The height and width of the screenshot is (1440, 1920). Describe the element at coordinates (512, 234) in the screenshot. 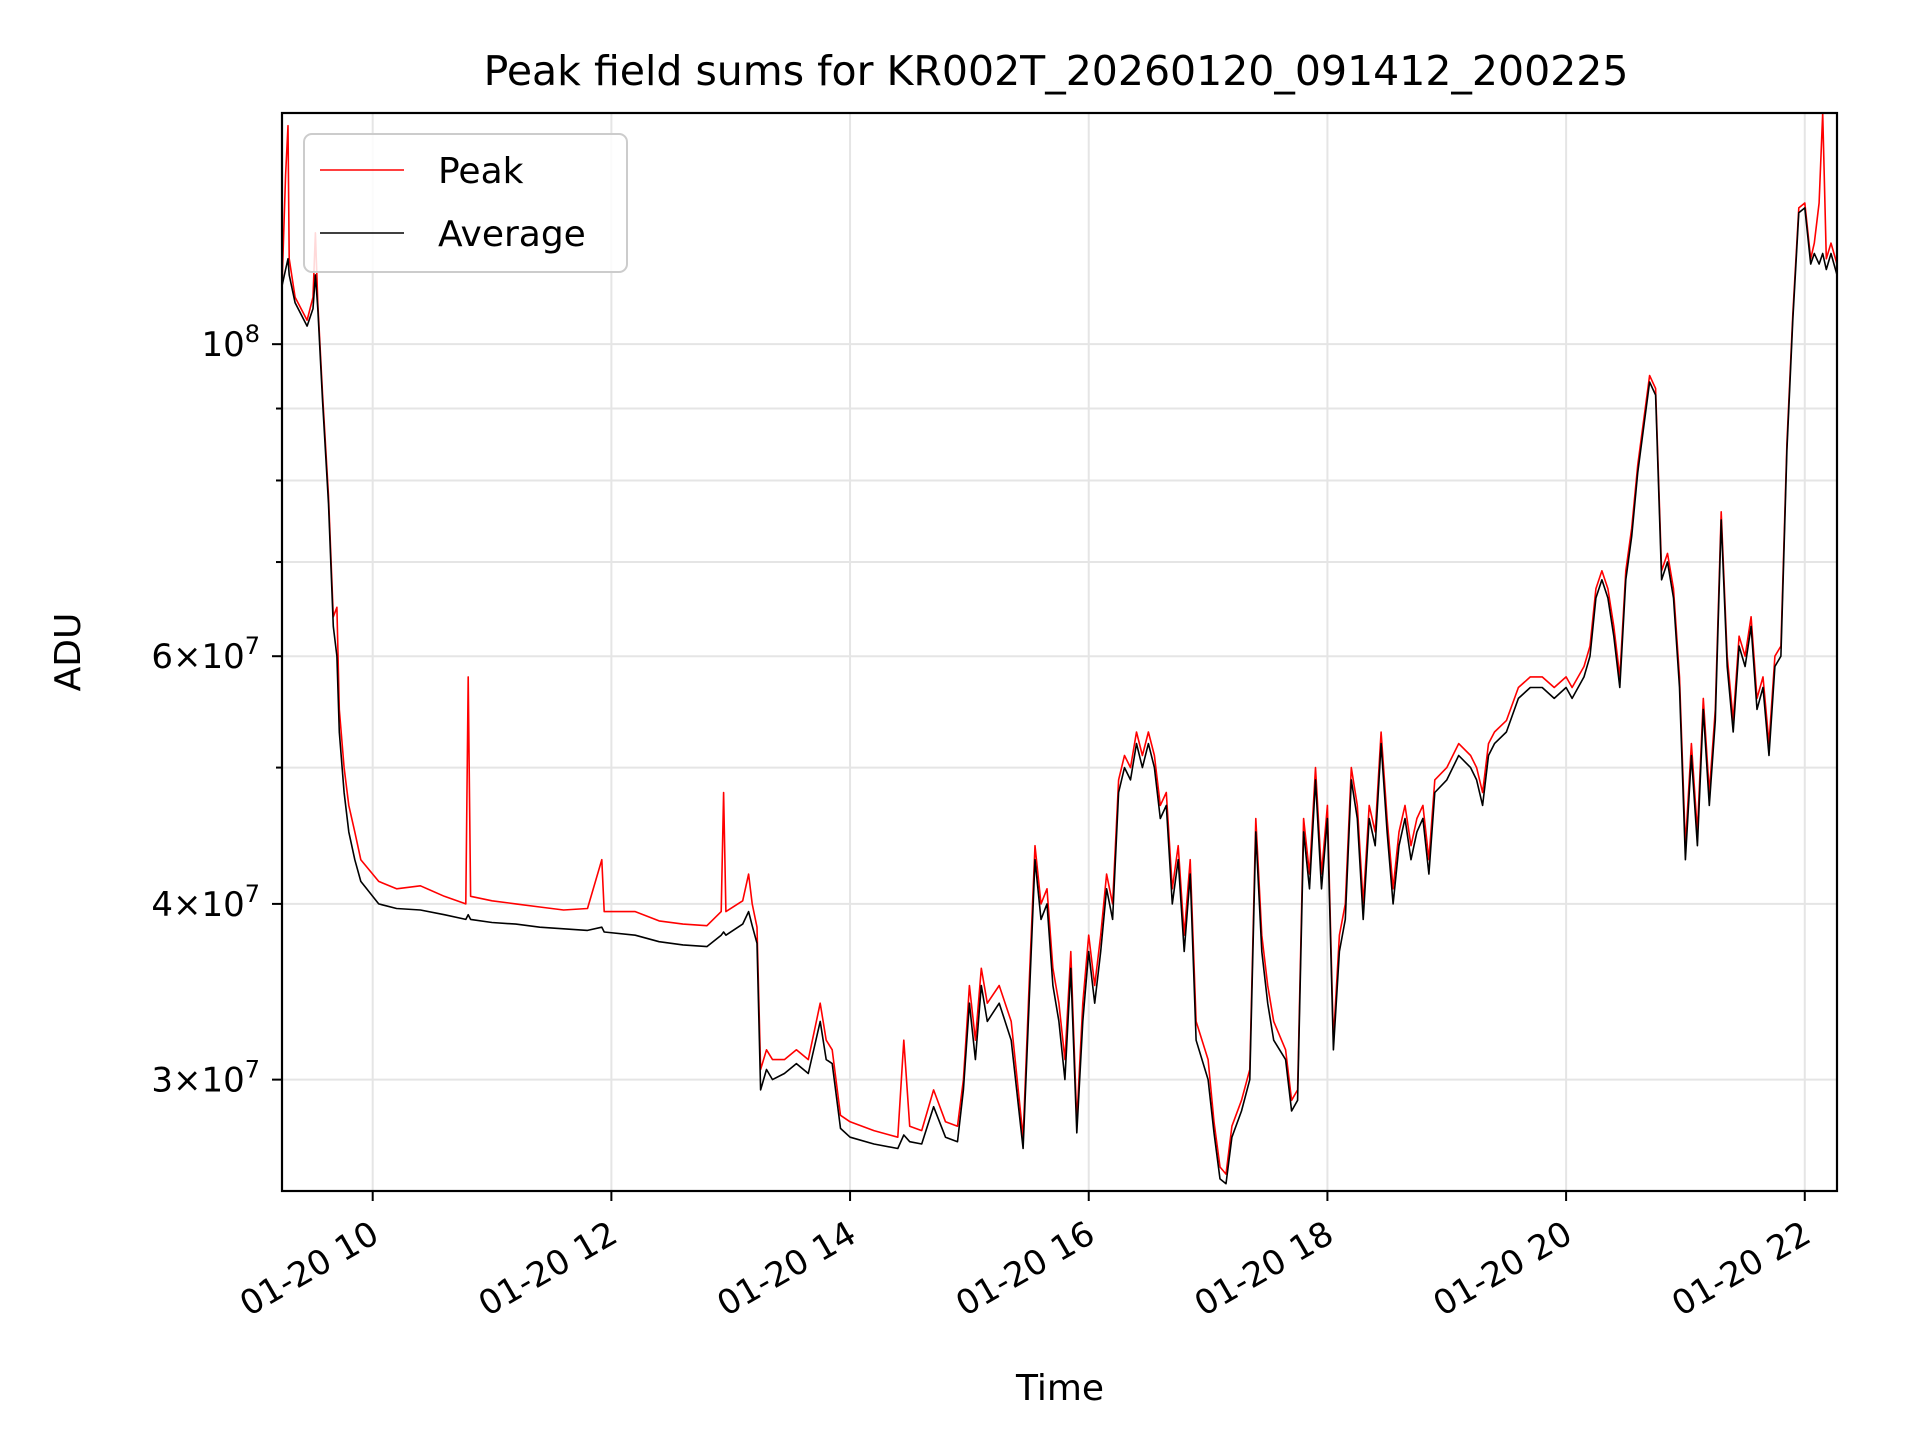

I see `legend-average-label: Average` at that location.